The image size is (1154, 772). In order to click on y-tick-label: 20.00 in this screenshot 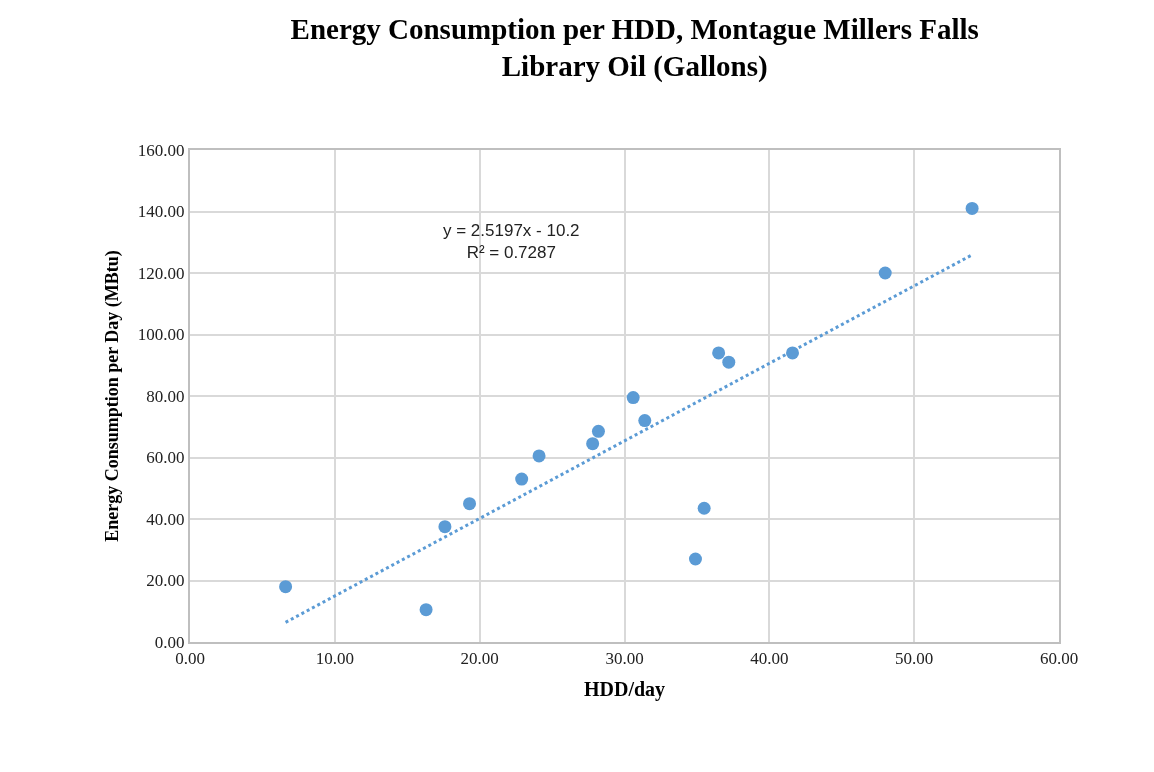, I will do `click(165, 581)`.